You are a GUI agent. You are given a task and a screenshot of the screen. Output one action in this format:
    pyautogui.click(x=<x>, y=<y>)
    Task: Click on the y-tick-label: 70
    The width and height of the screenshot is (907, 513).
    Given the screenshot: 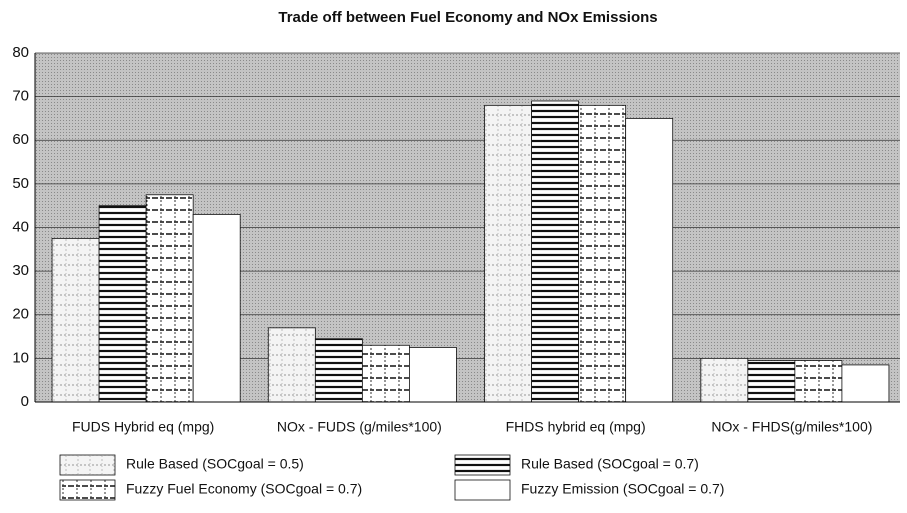 What is the action you would take?
    pyautogui.click(x=20, y=96)
    